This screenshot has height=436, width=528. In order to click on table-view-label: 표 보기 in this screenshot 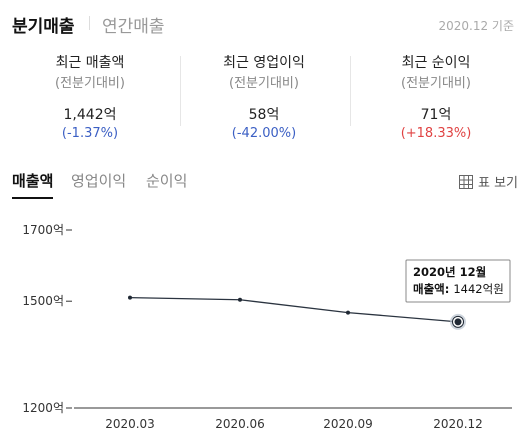, I will do `click(497, 183)`.